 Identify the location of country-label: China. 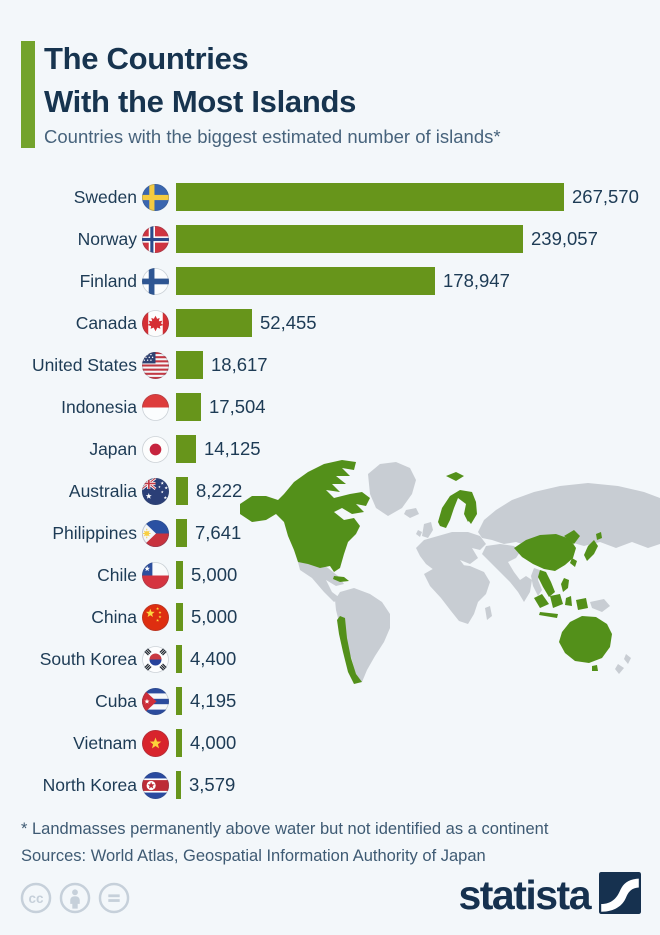
(114, 616).